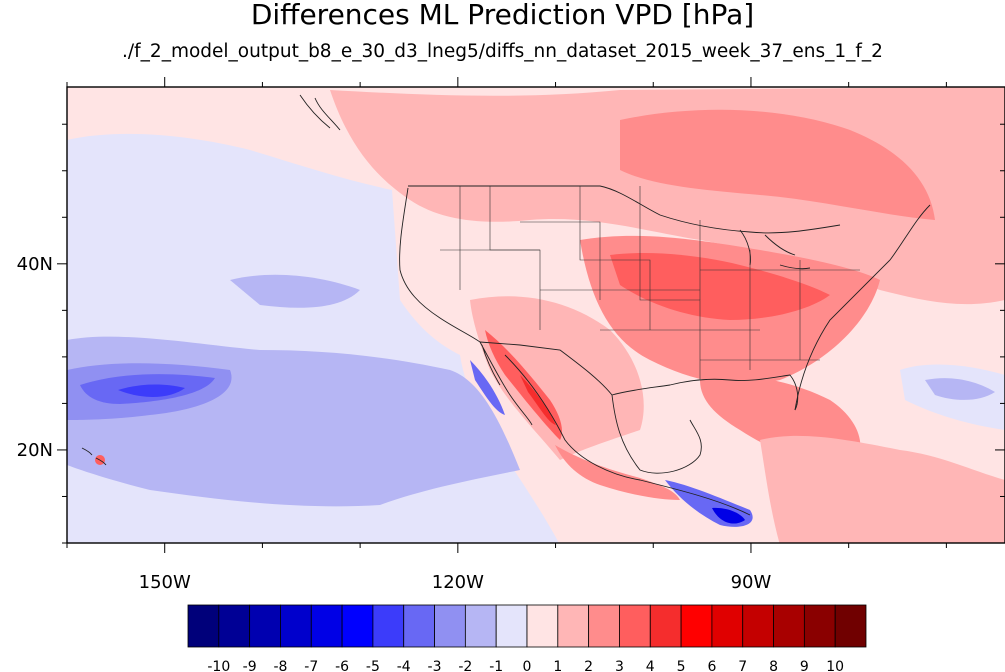 Image resolution: width=1005 pixels, height=672 pixels. Describe the element at coordinates (705, 392) in the screenshot. I see `gulf-coast` at that location.